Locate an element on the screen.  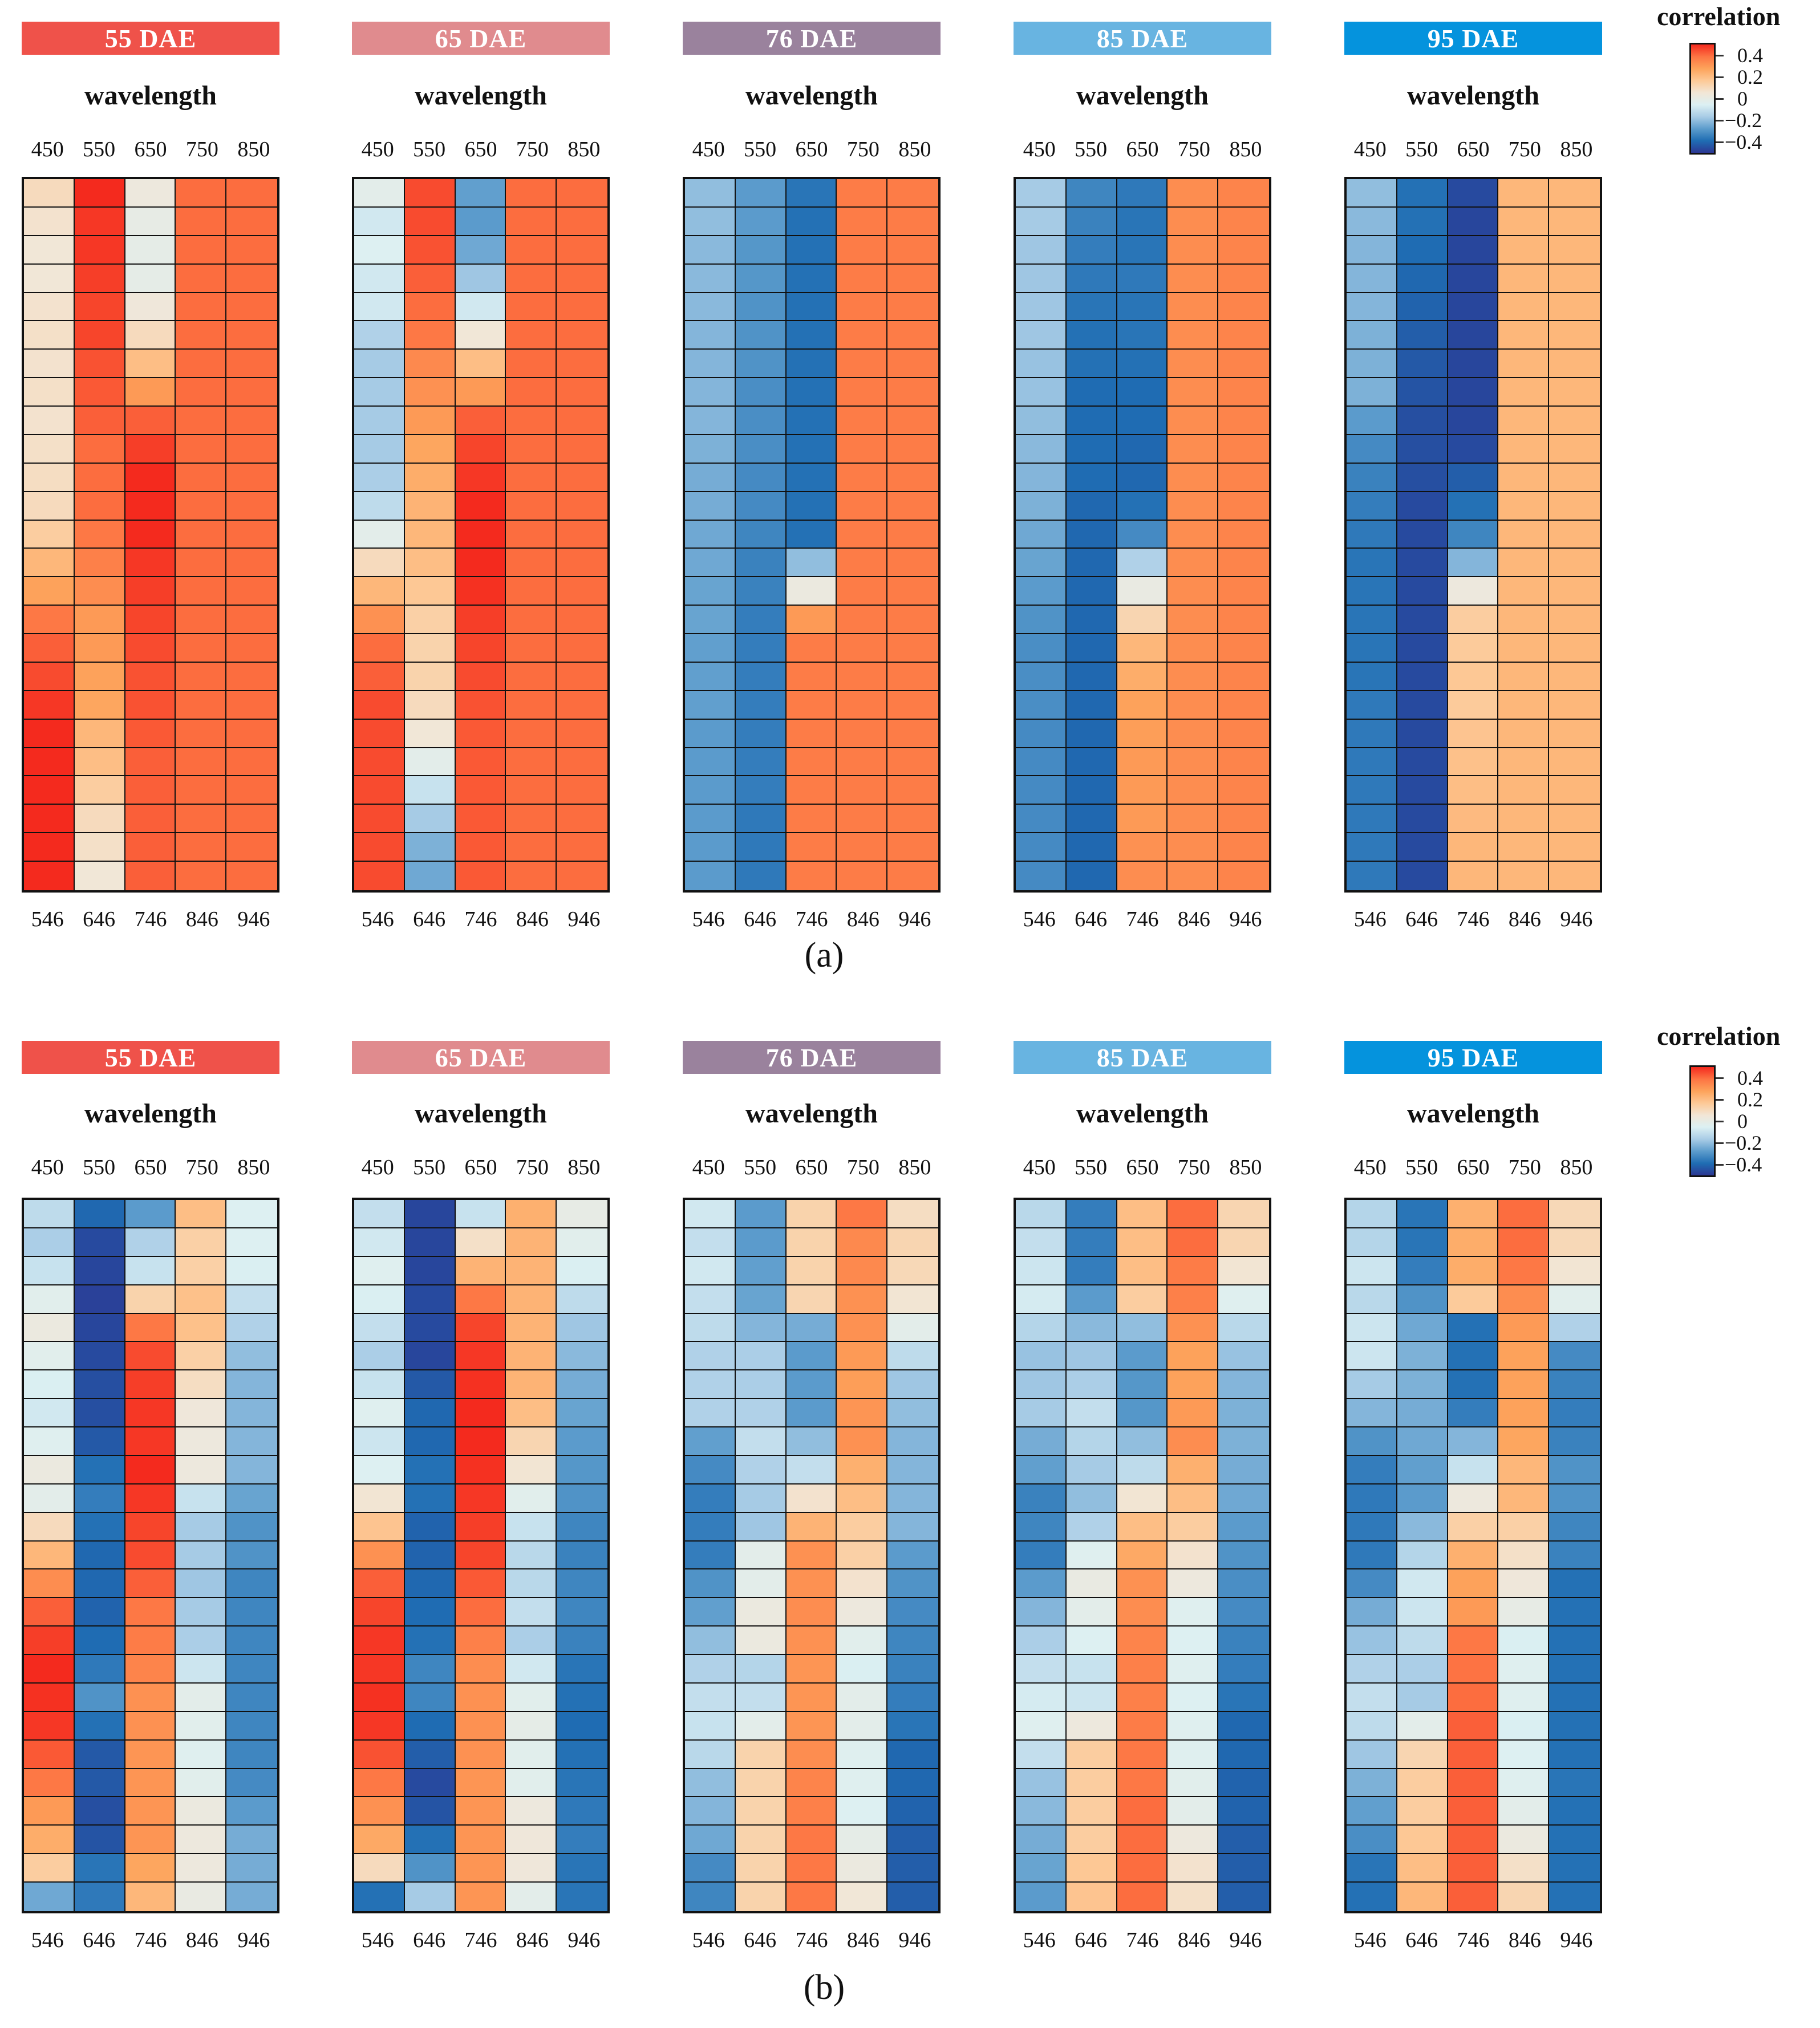
top-tick-label: 450 is located at coordinates (708, 149).